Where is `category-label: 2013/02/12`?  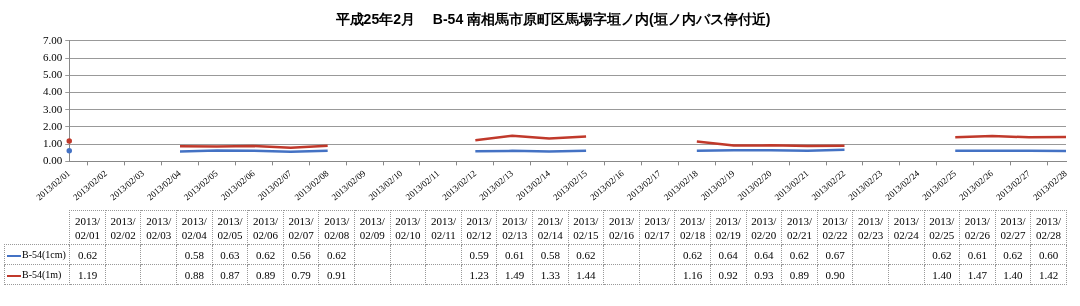 category-label: 2013/02/12 is located at coordinates (479, 227).